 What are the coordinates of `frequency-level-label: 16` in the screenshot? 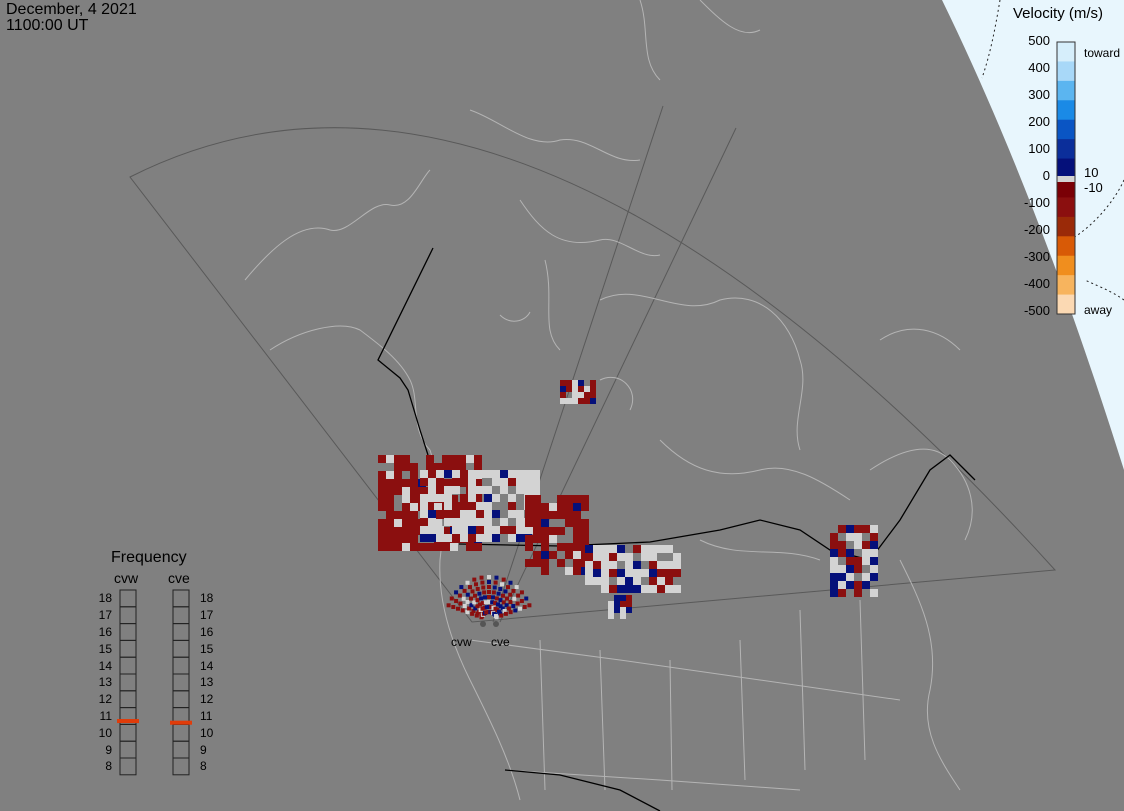 It's located at (105, 632).